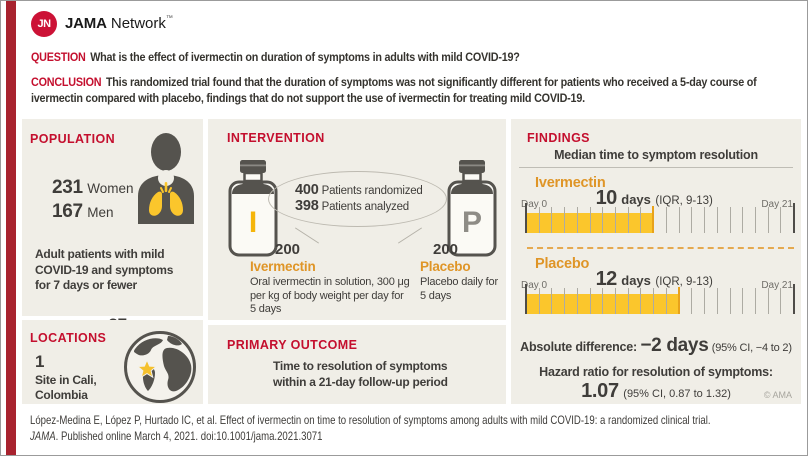 This screenshot has width=810, height=458. What do you see at coordinates (459, 289) in the screenshot?
I see `placebo-arm-description: Placebo daily for 5 days` at bounding box center [459, 289].